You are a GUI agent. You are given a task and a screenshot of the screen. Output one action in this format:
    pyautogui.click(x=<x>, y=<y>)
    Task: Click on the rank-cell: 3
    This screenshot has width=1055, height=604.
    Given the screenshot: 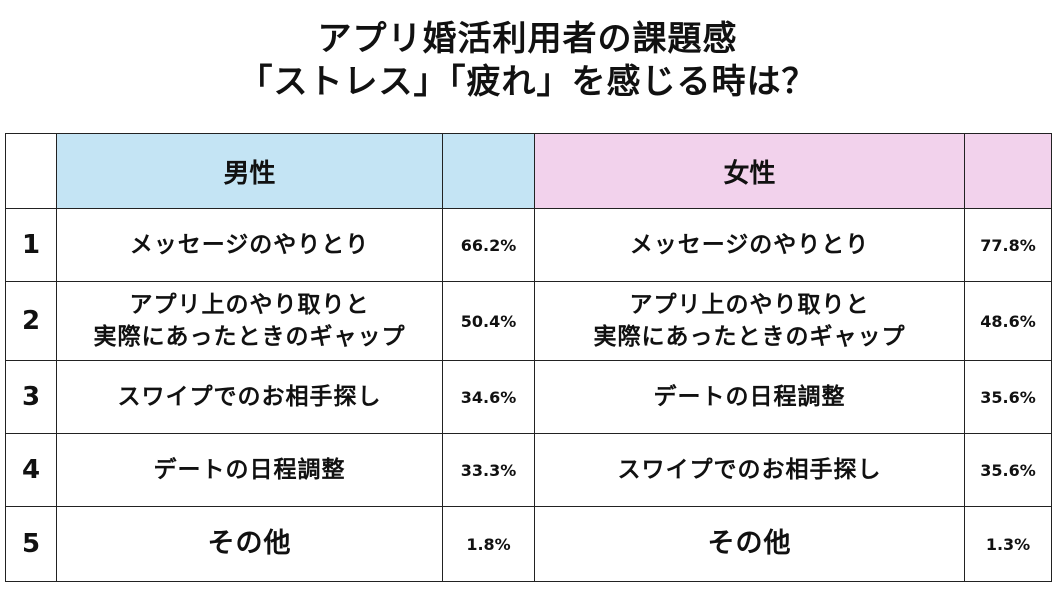 What is the action you would take?
    pyautogui.click(x=31, y=397)
    